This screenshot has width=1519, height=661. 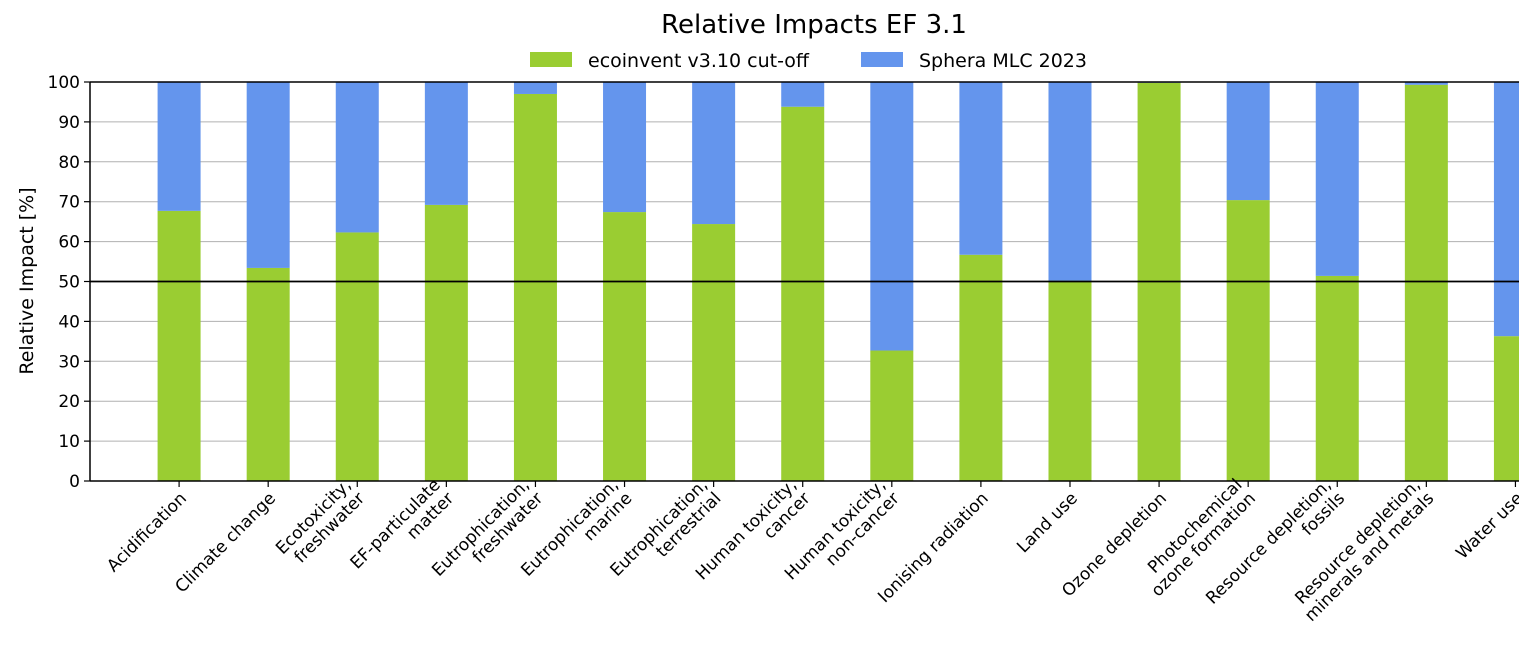 I want to click on y-ticks: 0 10 20 30 40 50 60 70 80 90 100, so click(x=69, y=282).